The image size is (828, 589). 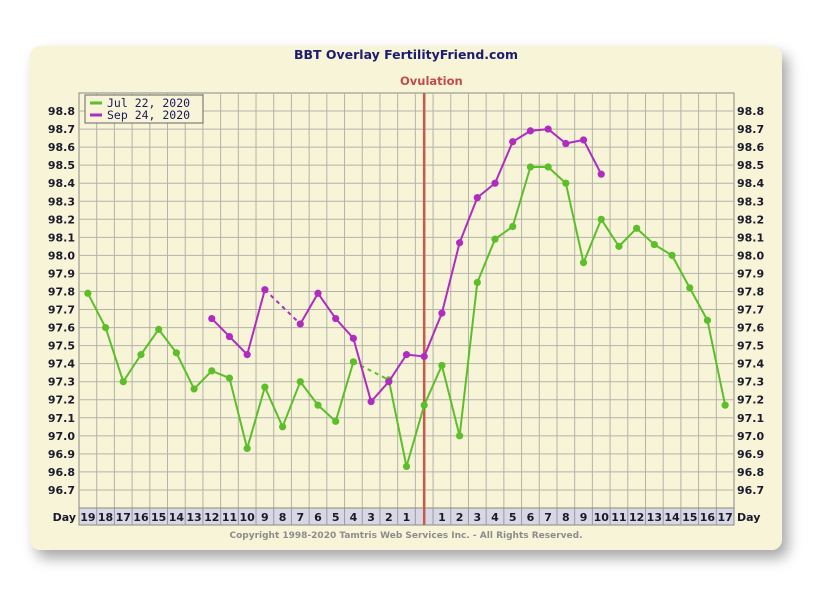 I want to click on x-axis-label-left: Day, so click(x=64, y=517).